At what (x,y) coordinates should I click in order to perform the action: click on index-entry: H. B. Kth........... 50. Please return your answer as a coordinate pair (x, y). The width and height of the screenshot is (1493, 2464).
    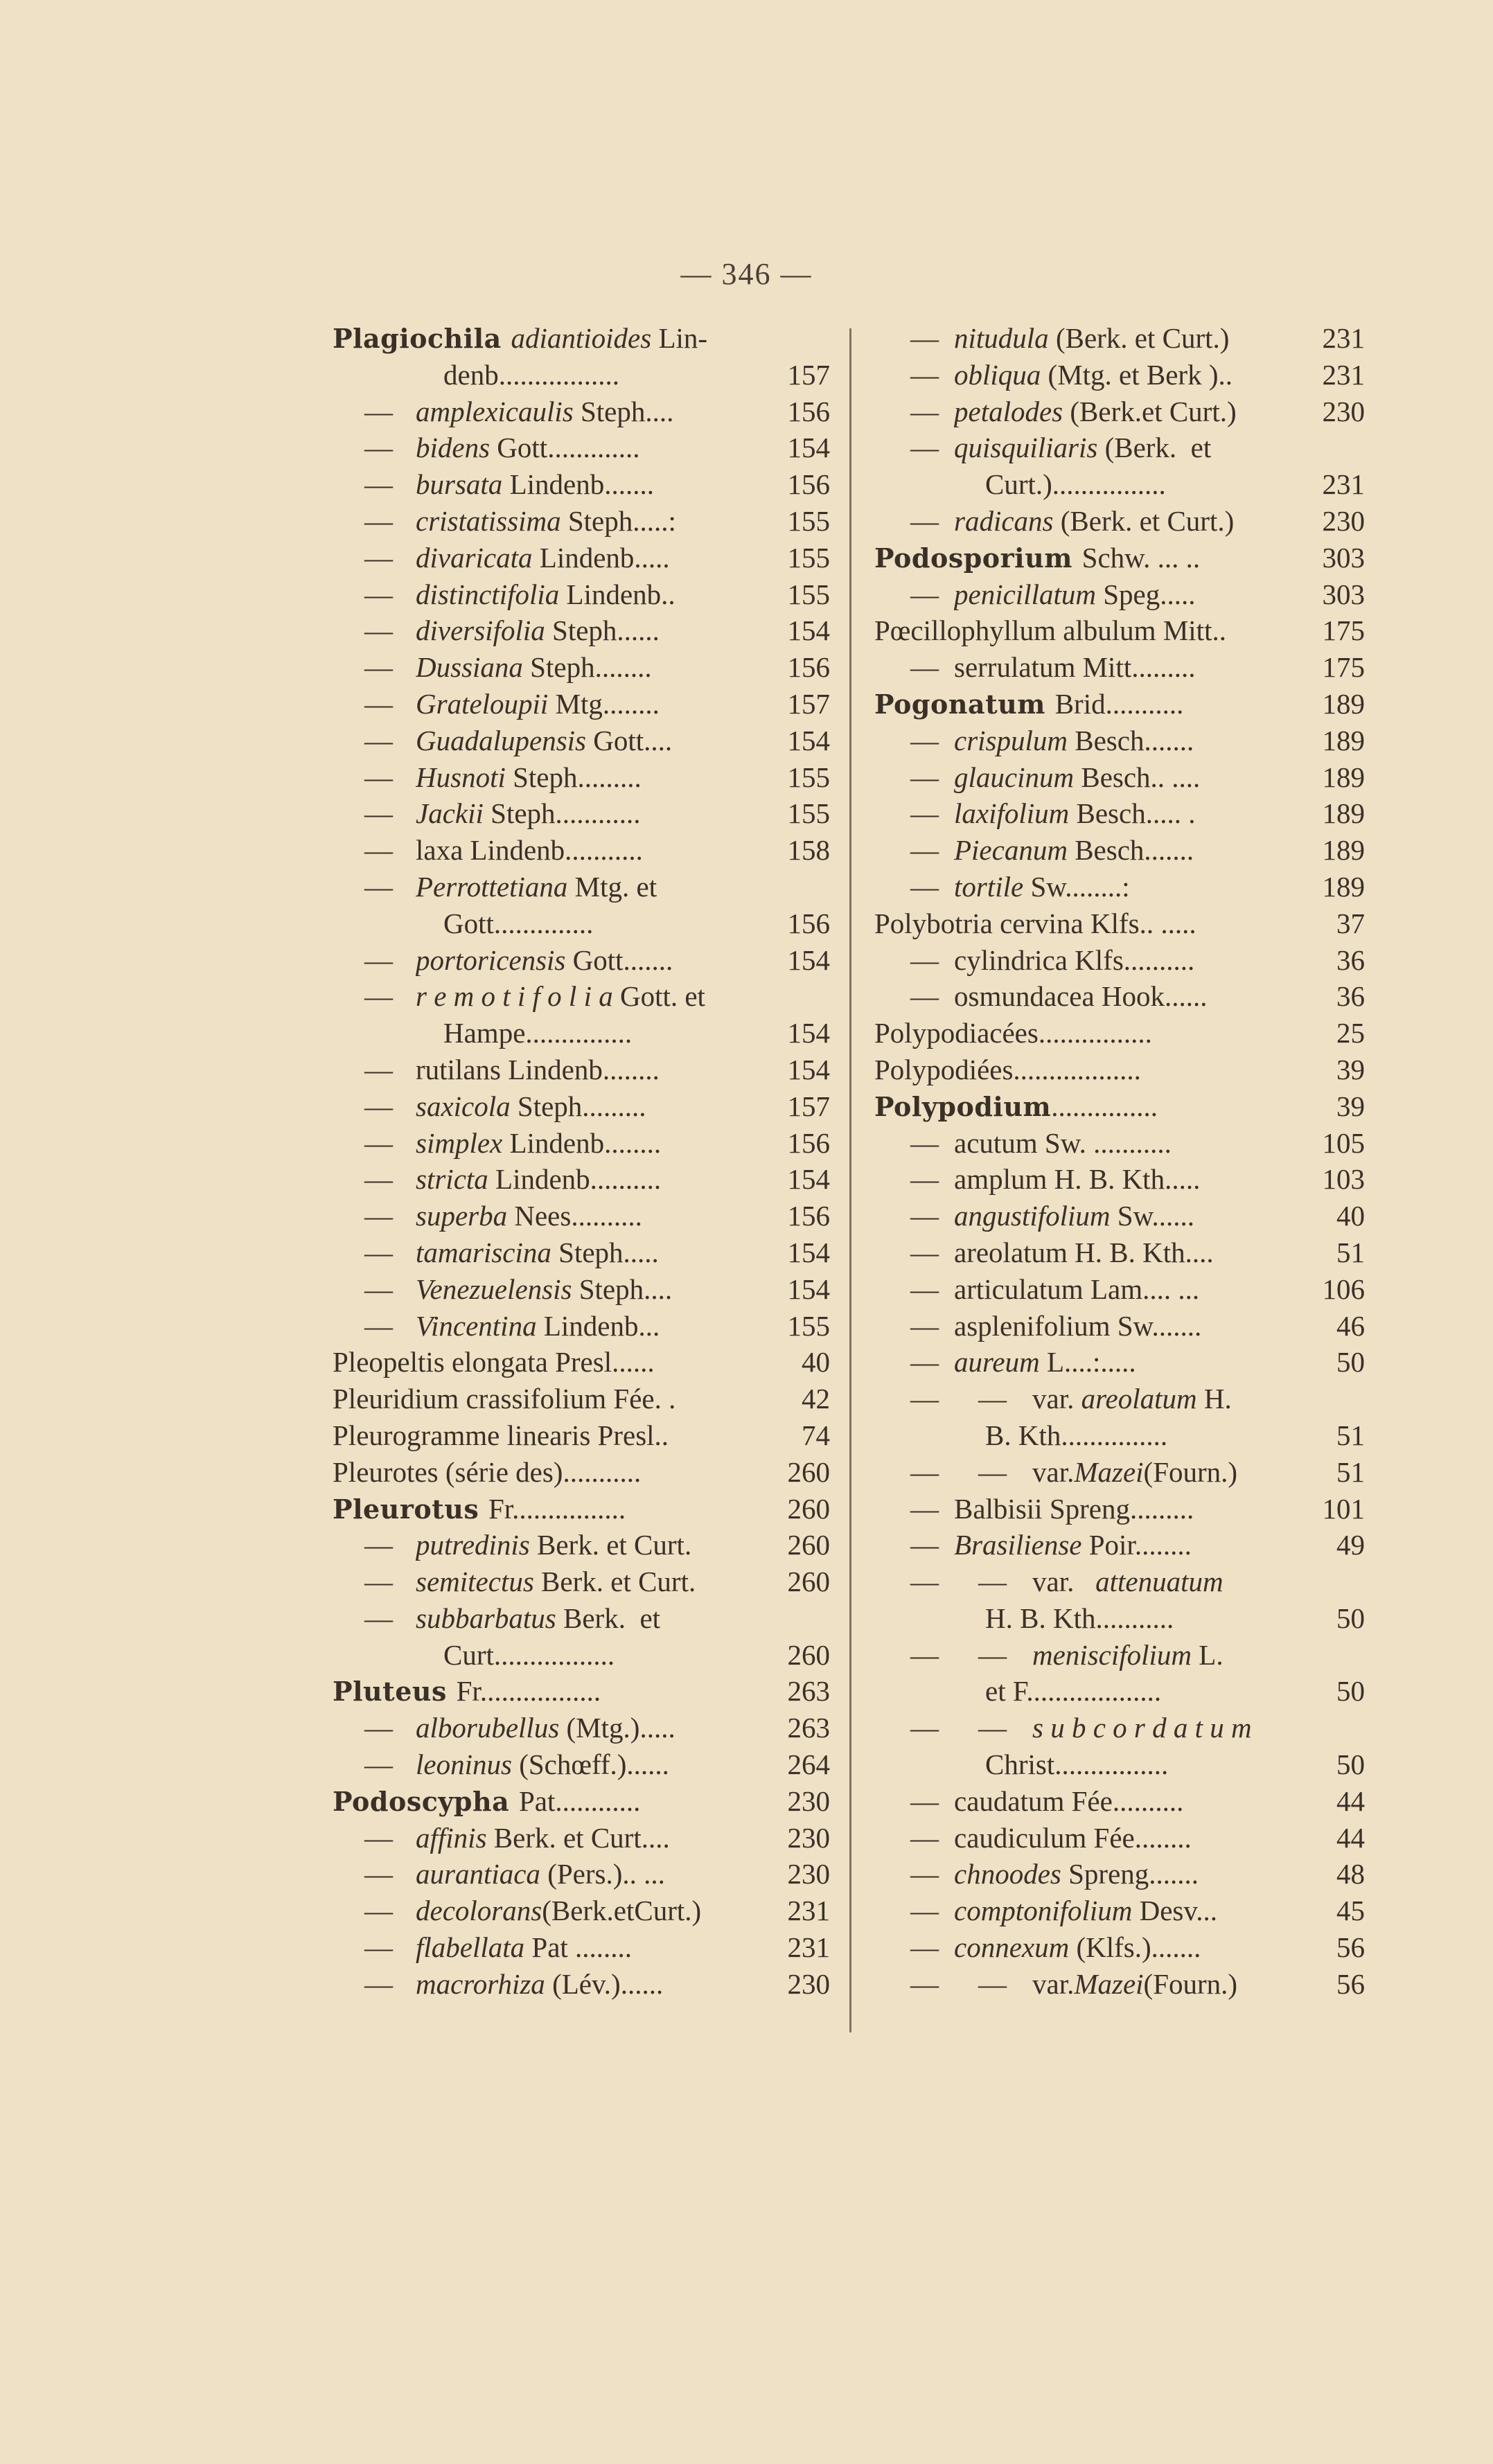
    Looking at the image, I should click on (1119, 1618).